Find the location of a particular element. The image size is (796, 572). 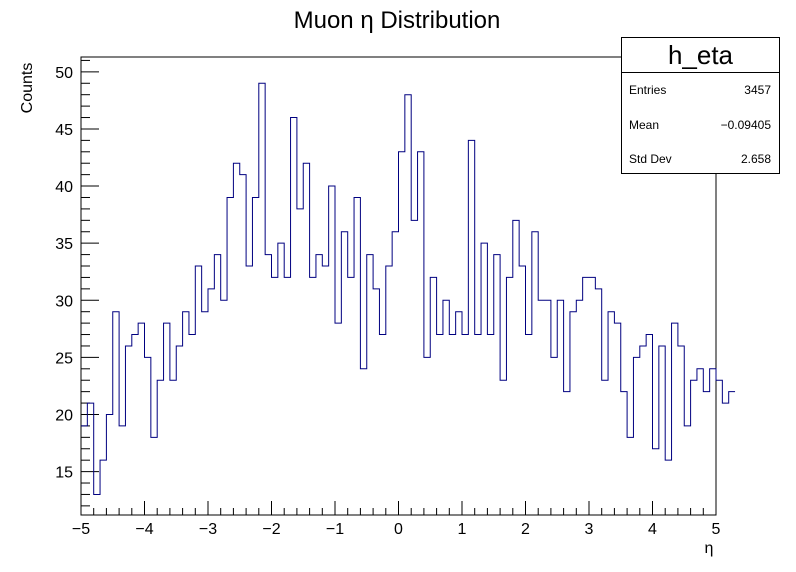

stats-row-mean: Mean −0.09405 is located at coordinates (700, 125).